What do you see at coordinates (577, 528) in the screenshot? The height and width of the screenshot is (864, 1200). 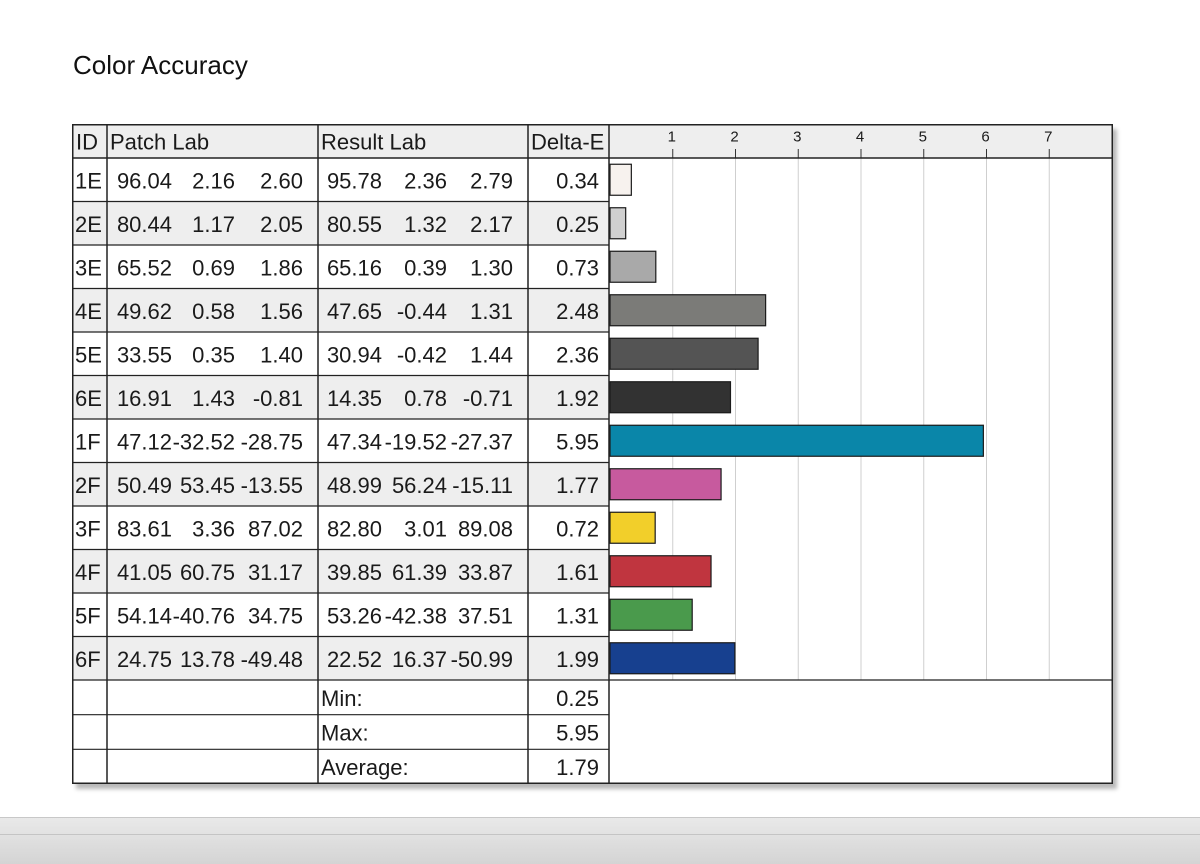 I see `cell-delta-e: 0.72` at bounding box center [577, 528].